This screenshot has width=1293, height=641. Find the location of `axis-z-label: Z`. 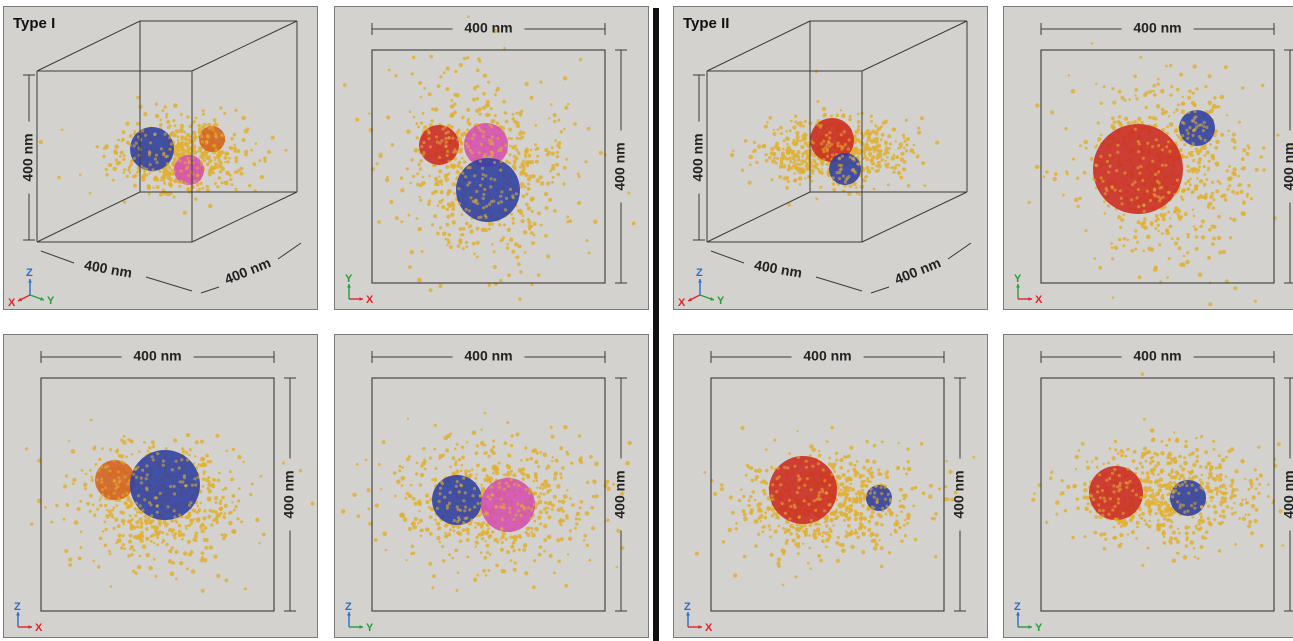

axis-z-label: Z is located at coordinates (348, 607).